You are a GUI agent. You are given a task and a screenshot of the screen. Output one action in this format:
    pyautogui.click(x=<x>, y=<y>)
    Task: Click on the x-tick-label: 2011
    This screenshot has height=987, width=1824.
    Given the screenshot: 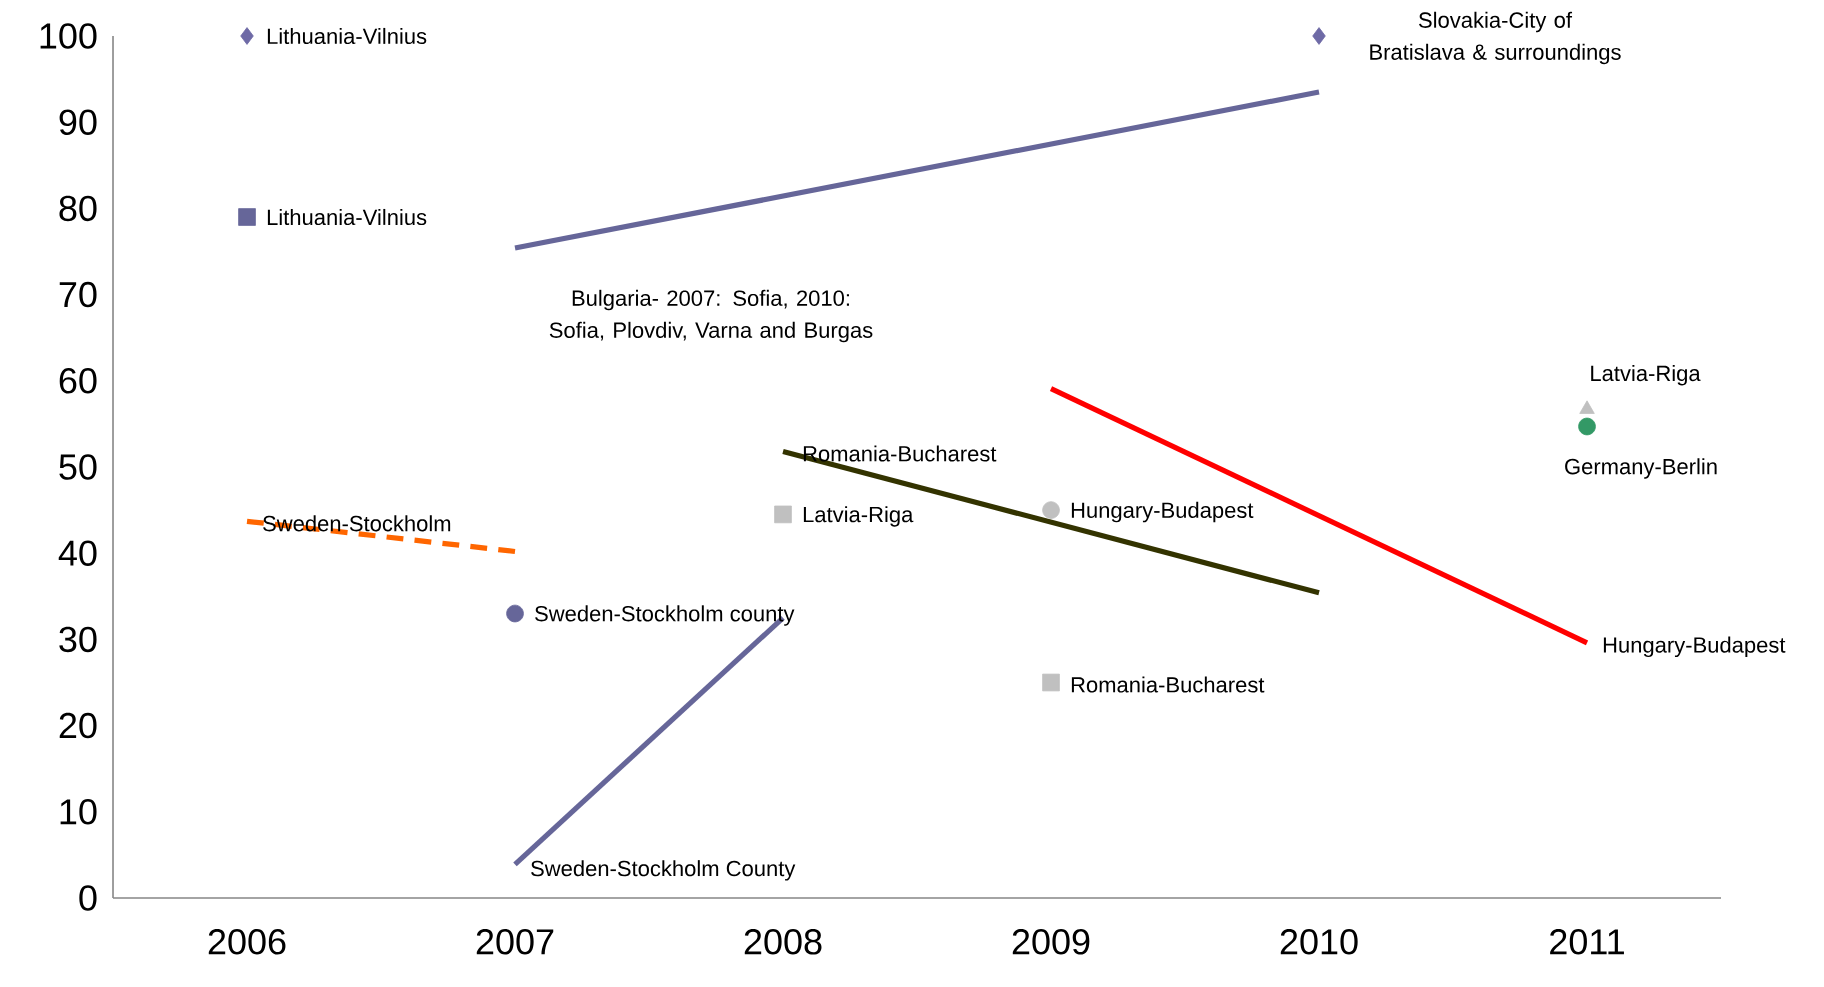 What is the action you would take?
    pyautogui.click(x=1587, y=942)
    